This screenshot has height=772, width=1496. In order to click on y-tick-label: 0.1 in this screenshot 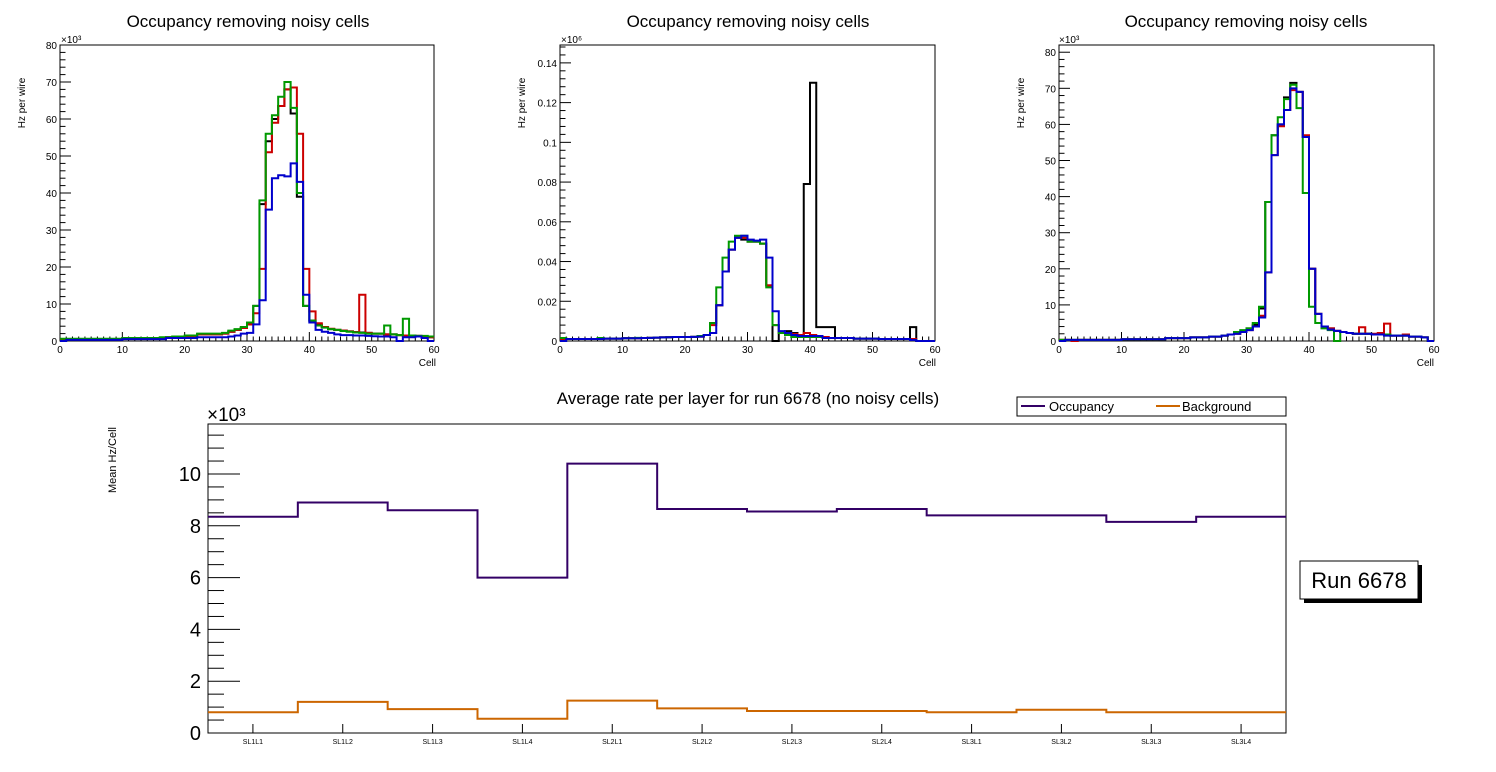, I will do `click(550, 143)`.